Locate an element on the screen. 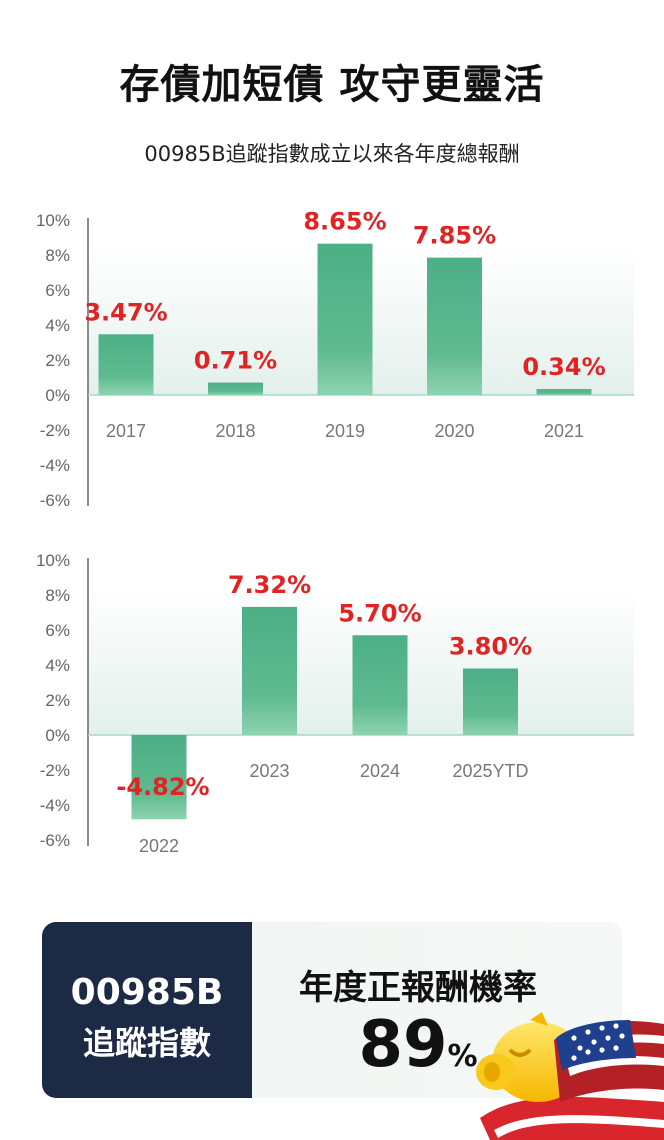  value-label-2017: 3.47% is located at coordinates (125, 312).